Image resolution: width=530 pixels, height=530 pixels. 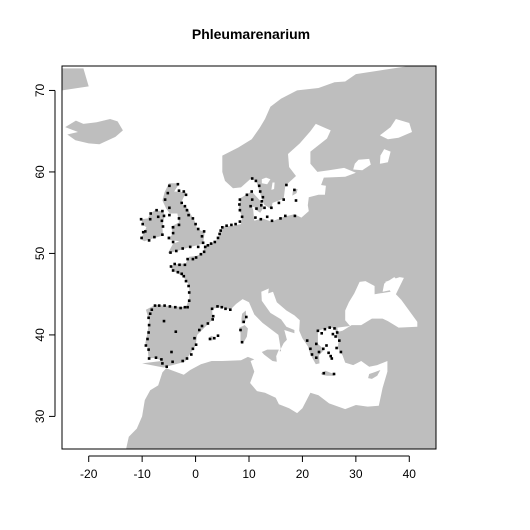 What do you see at coordinates (195, 474) in the screenshot?
I see `x-tick-label: 0` at bounding box center [195, 474].